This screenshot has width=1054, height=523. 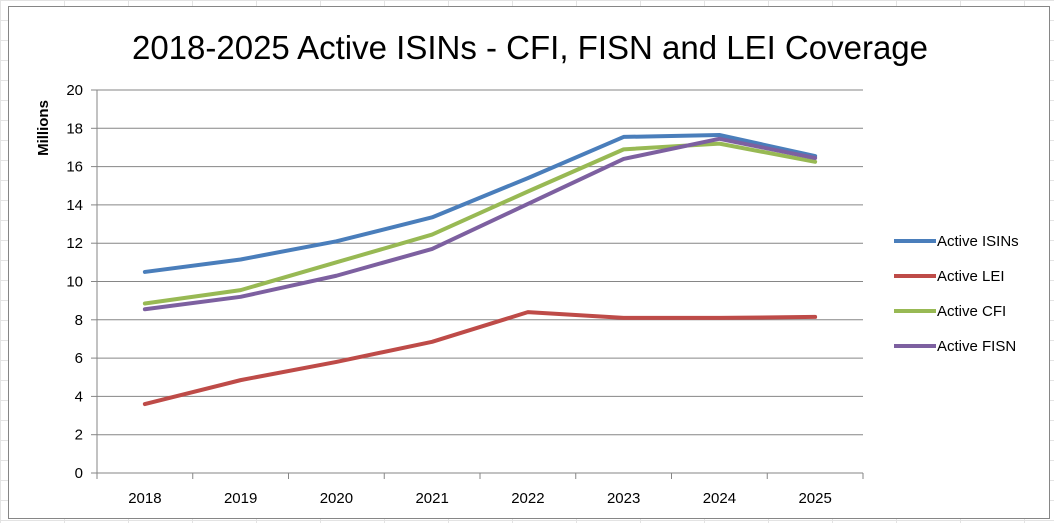 I want to click on y-axis-ticks: 0 2 4 6 8 10 12 14 16 18 20, so click(x=74, y=282).